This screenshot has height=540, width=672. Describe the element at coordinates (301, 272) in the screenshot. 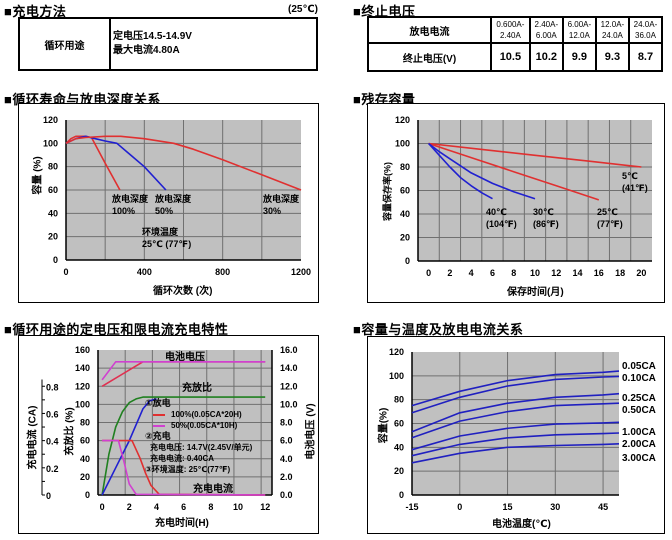

I see `x-tick-label: 1200` at that location.